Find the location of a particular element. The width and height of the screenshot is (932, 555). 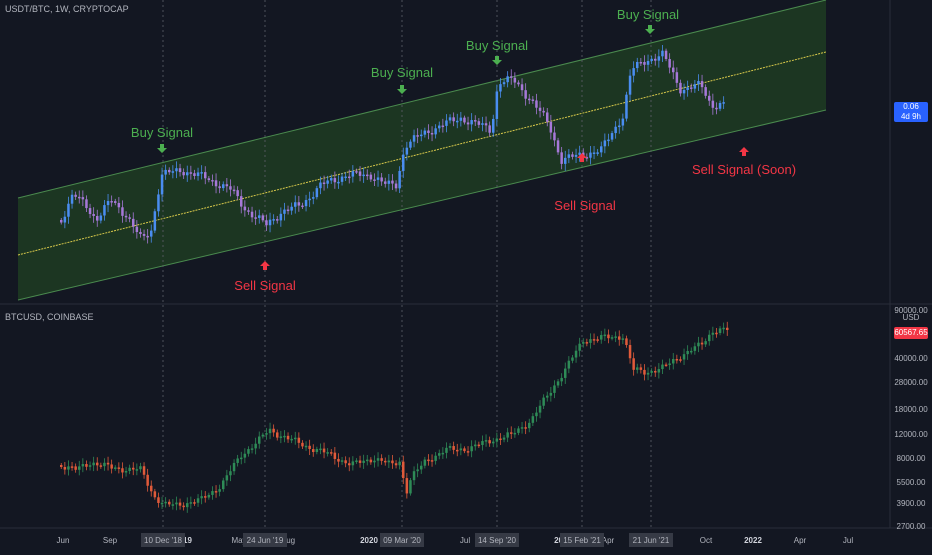

time-axis-label: Apr is located at coordinates (608, 540).